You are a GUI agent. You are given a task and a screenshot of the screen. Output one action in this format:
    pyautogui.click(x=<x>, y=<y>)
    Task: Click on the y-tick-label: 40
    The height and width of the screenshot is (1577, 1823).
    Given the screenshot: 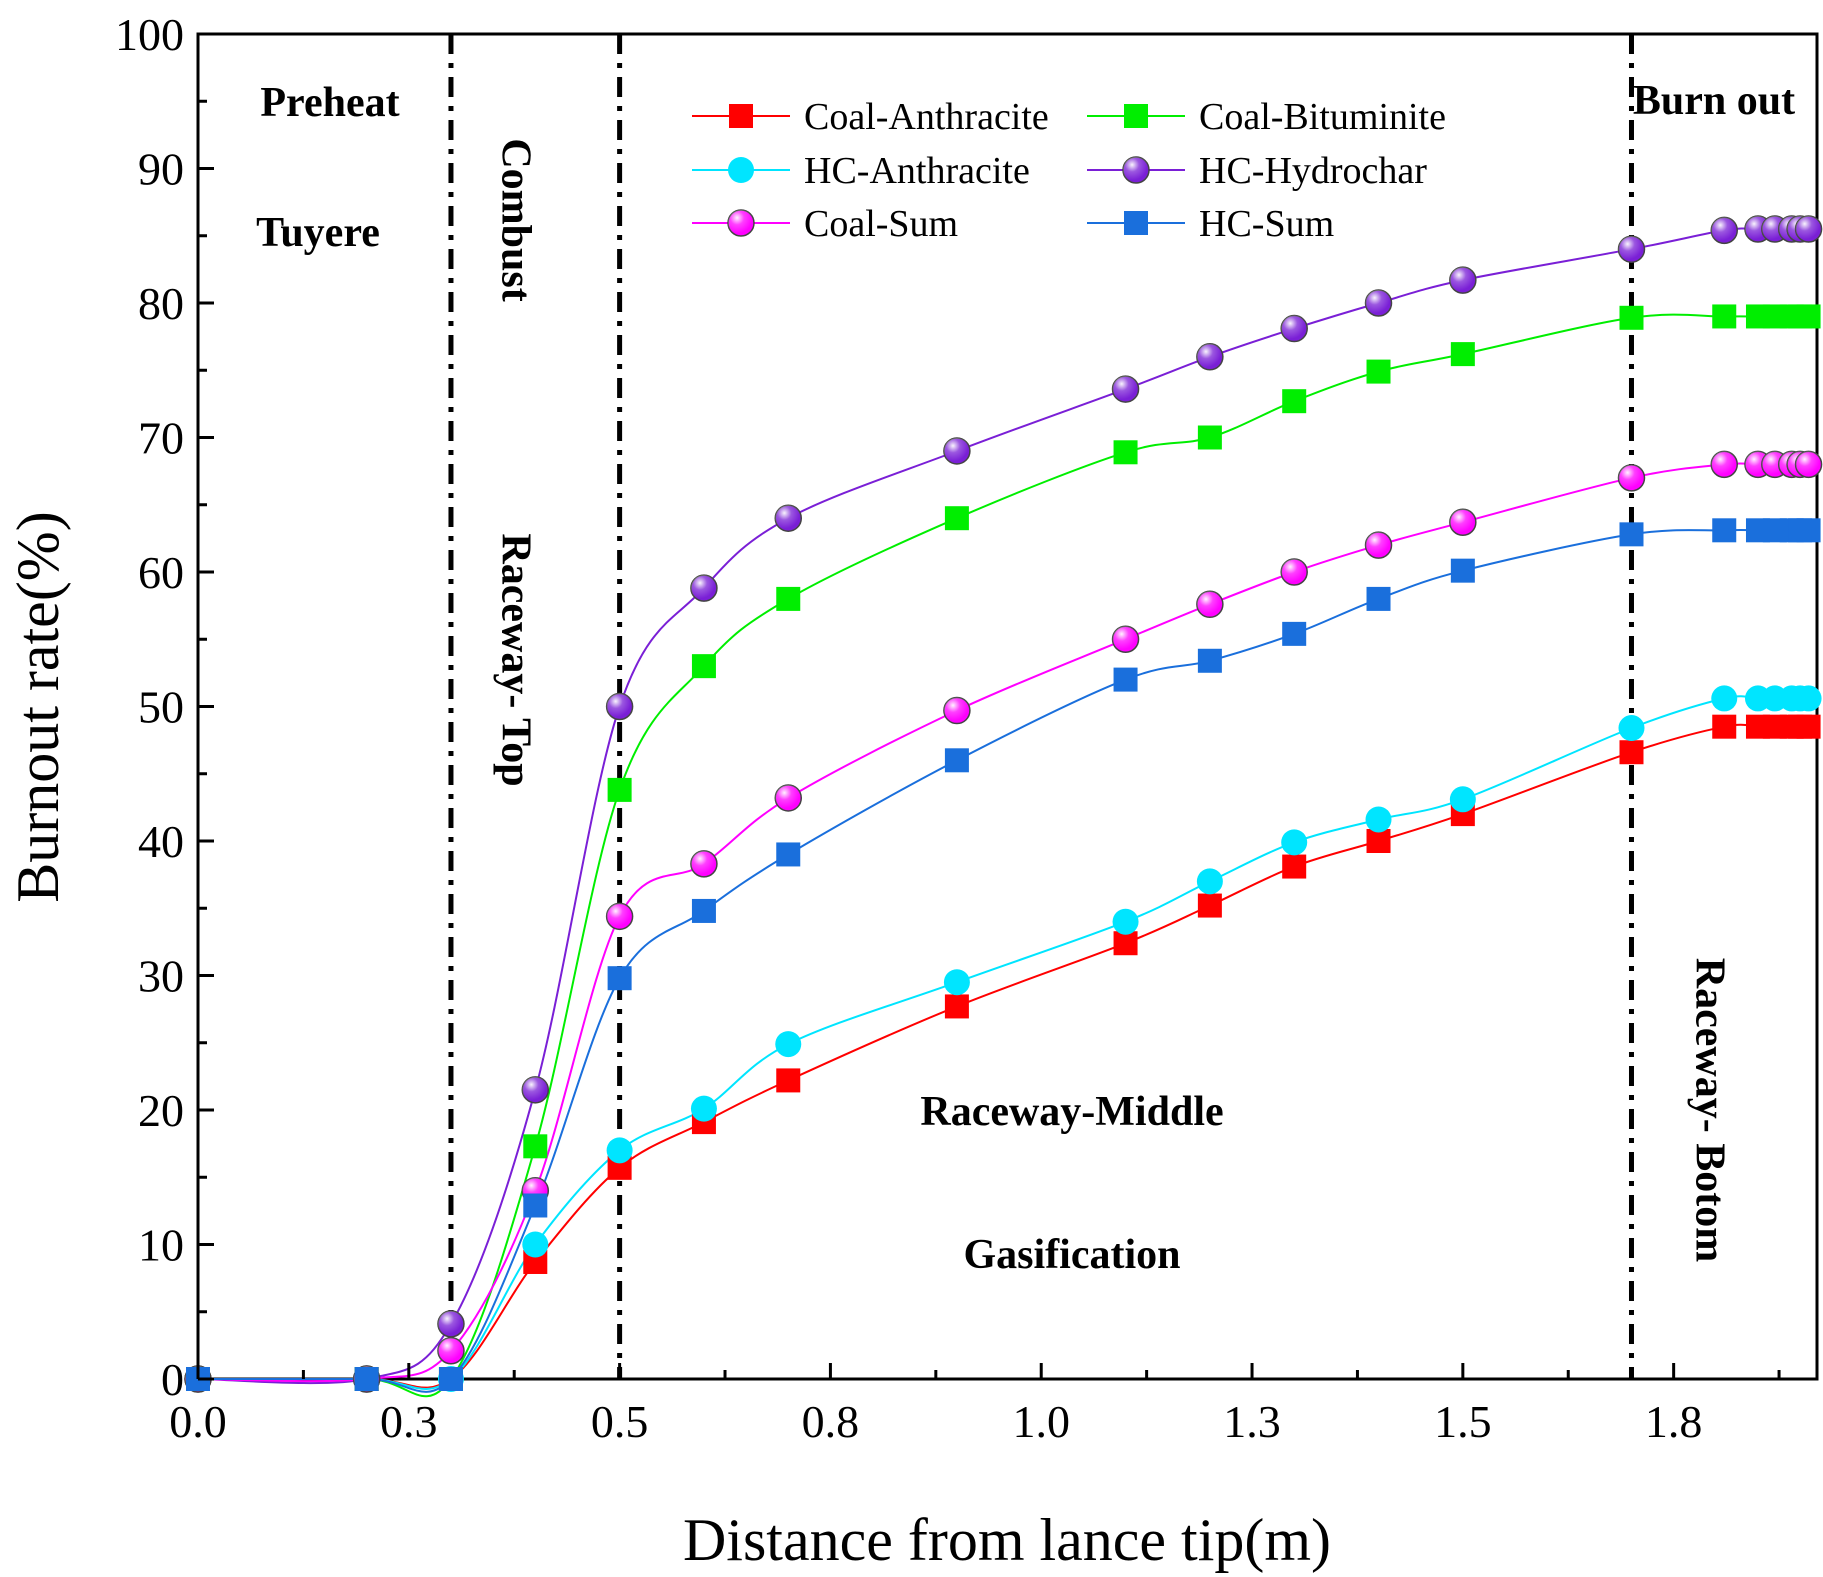 What is the action you would take?
    pyautogui.click(x=161, y=841)
    